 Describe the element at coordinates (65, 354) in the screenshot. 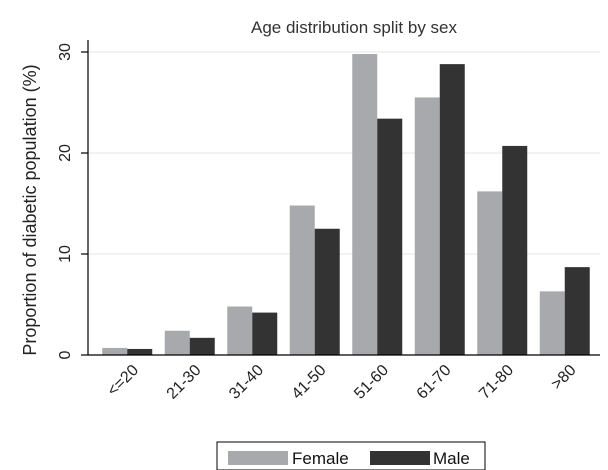

I see `y-tick-label: 0` at that location.